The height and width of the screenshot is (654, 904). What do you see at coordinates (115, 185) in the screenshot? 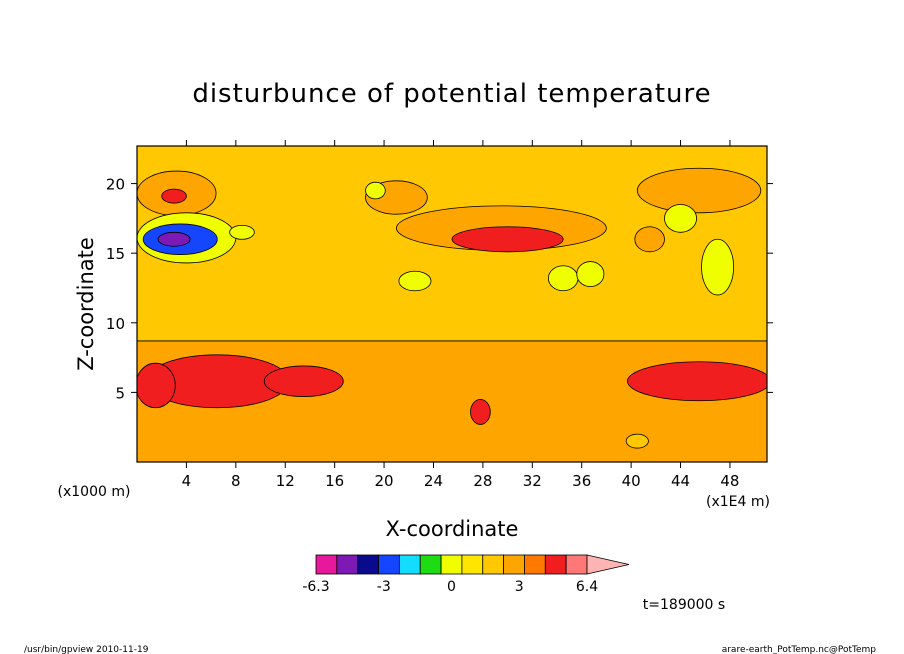
I see `y-tick-label: 20` at bounding box center [115, 185].